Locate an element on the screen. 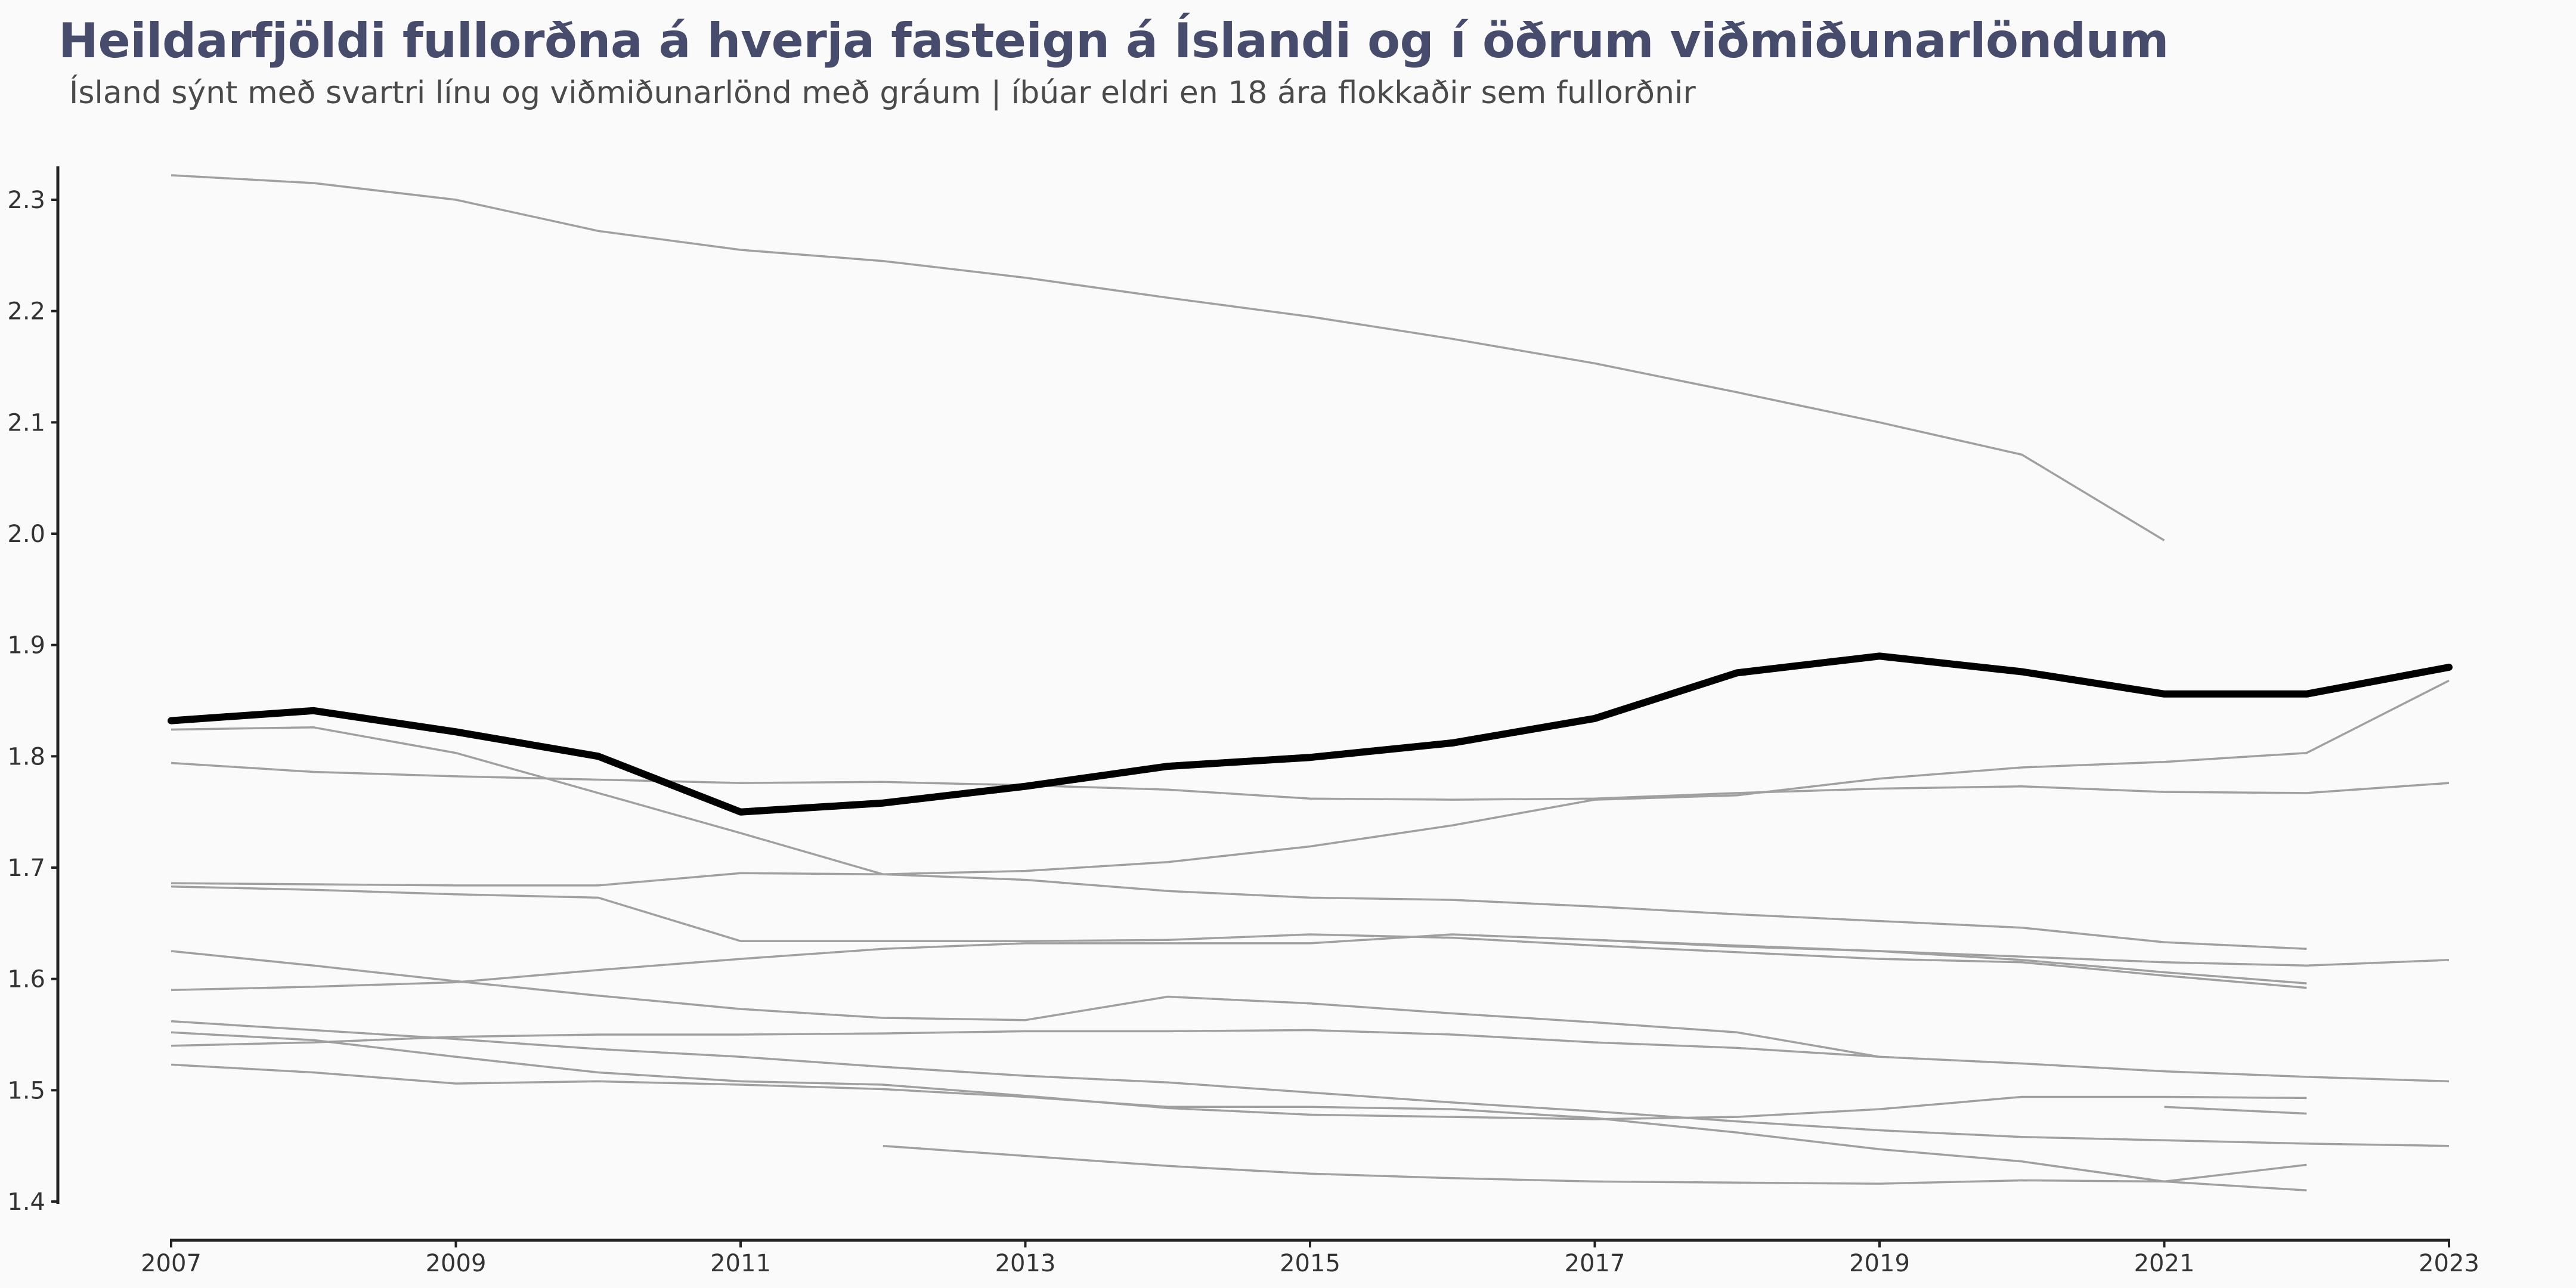  x-axis-ticks: 2007 2009 2011 2013 2015 2017 2019 2021 2023 is located at coordinates (1310, 1258).